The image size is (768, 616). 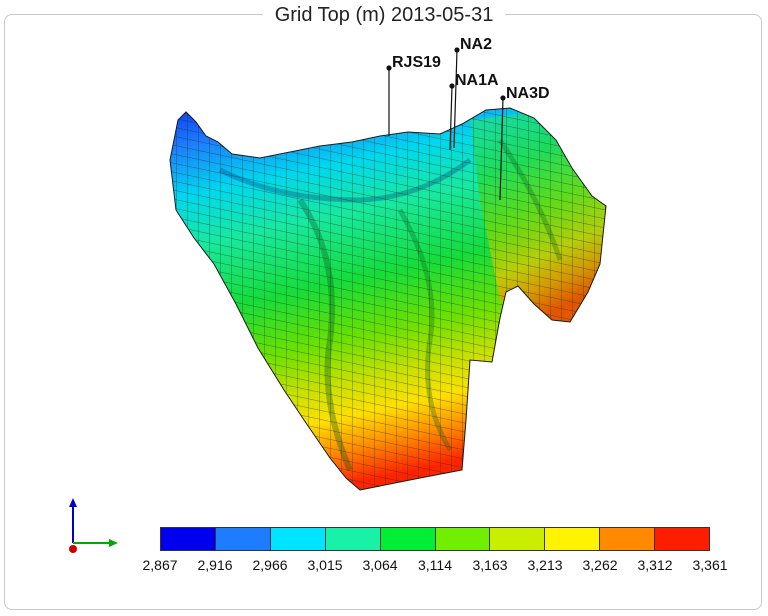 I want to click on color-legend-tick-label: 3,361, so click(x=710, y=565).